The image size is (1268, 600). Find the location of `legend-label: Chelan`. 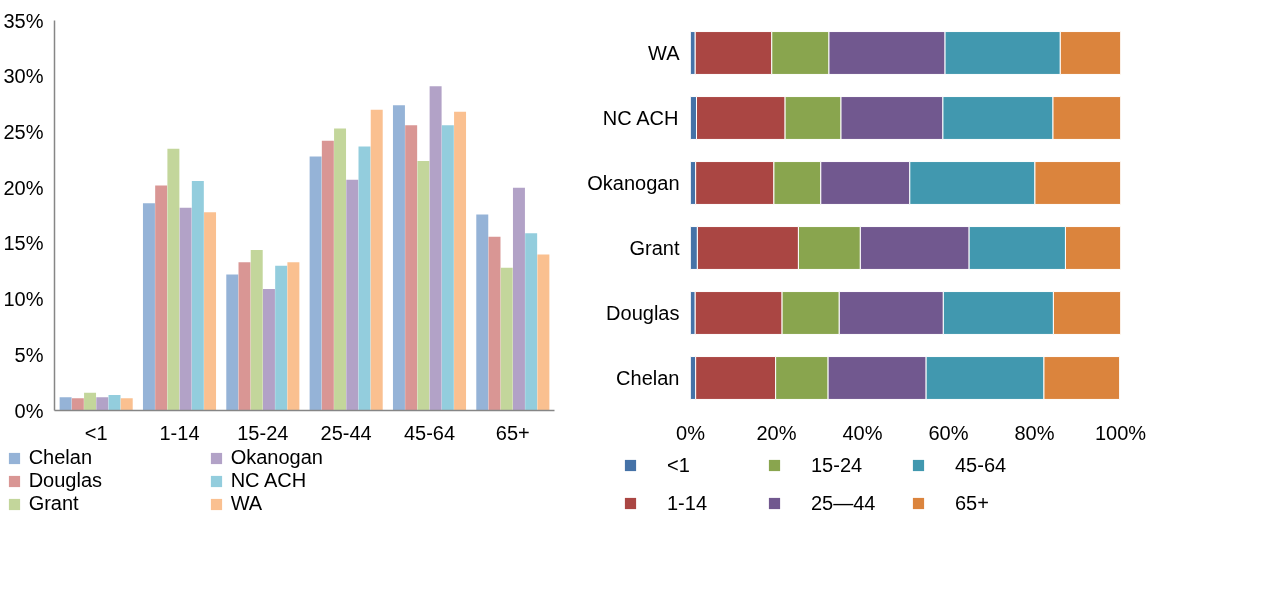

legend-label: Chelan is located at coordinates (61, 457).